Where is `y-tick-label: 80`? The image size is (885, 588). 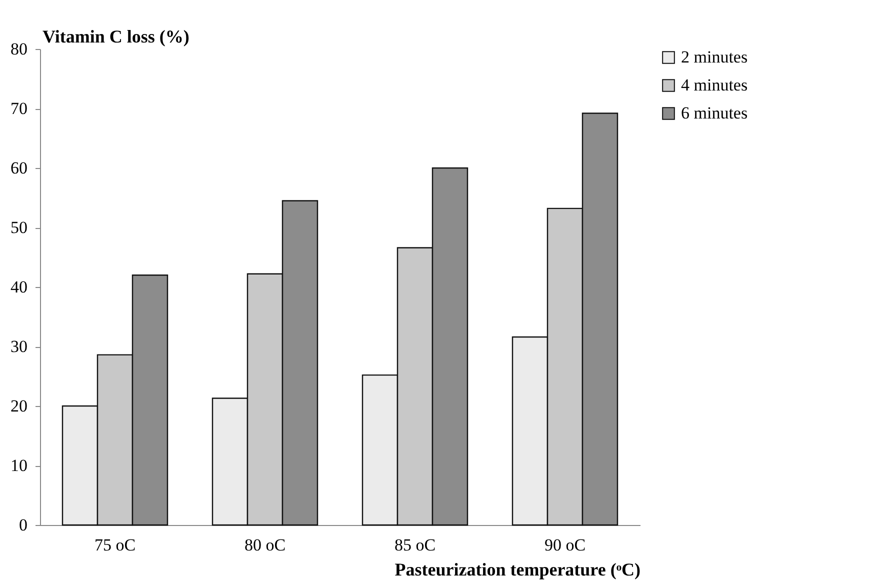 y-tick-label: 80 is located at coordinates (19, 49).